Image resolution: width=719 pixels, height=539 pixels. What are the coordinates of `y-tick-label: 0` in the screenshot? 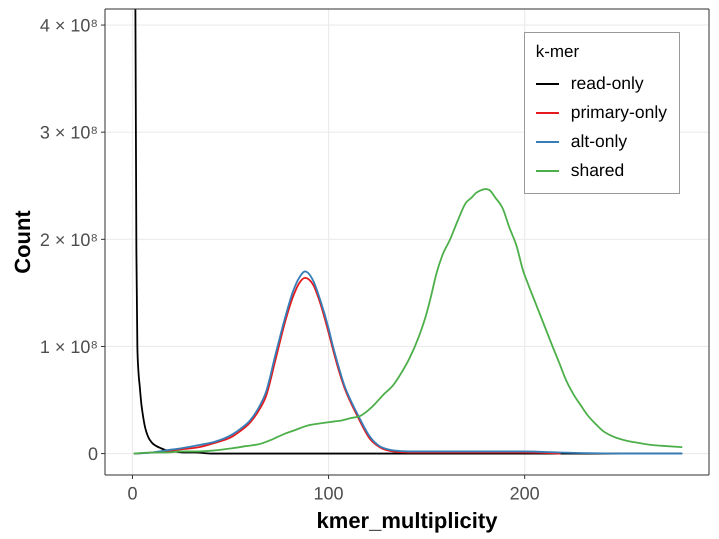 It's located at (93, 454).